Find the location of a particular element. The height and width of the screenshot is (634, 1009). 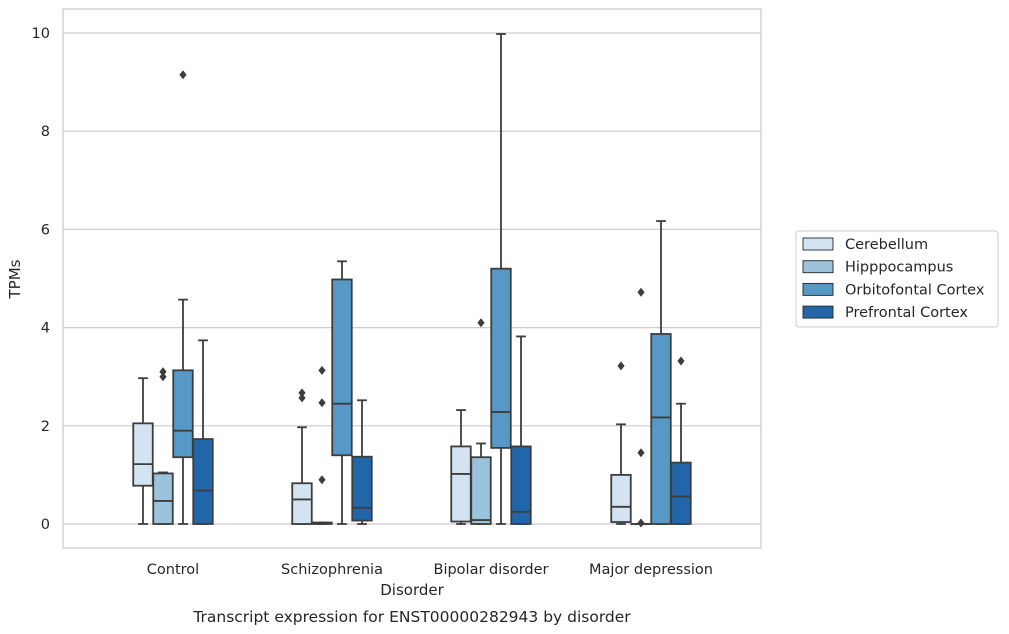

legend-item: Cerebellum is located at coordinates (865, 245).